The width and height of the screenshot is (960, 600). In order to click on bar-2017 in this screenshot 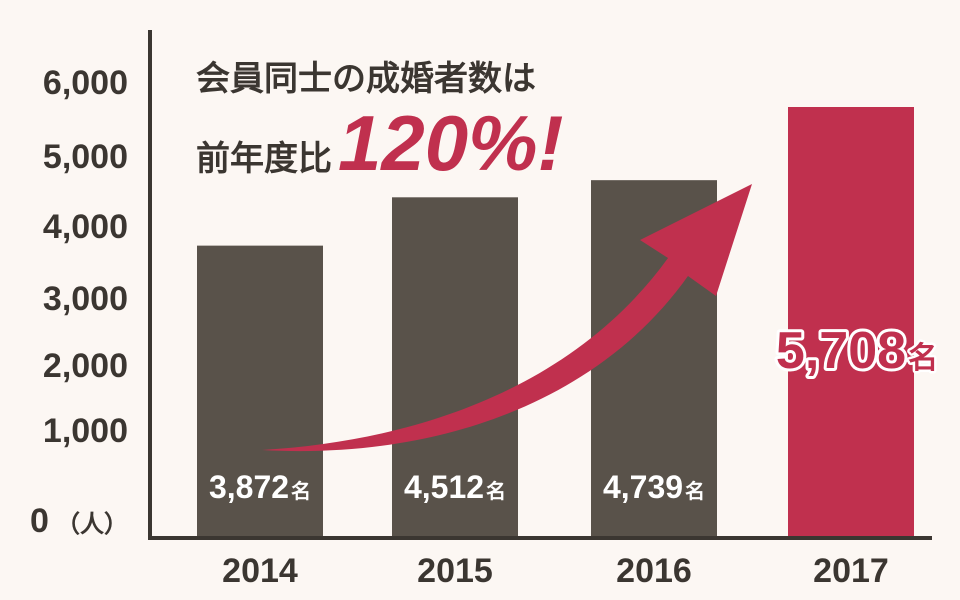, I will do `click(851, 322)`.